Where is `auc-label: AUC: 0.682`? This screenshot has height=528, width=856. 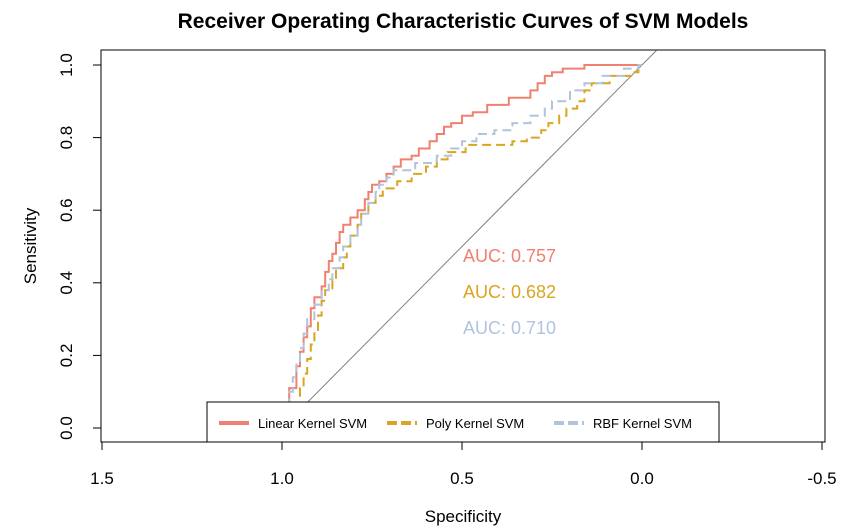 auc-label: AUC: 0.682 is located at coordinates (509, 292).